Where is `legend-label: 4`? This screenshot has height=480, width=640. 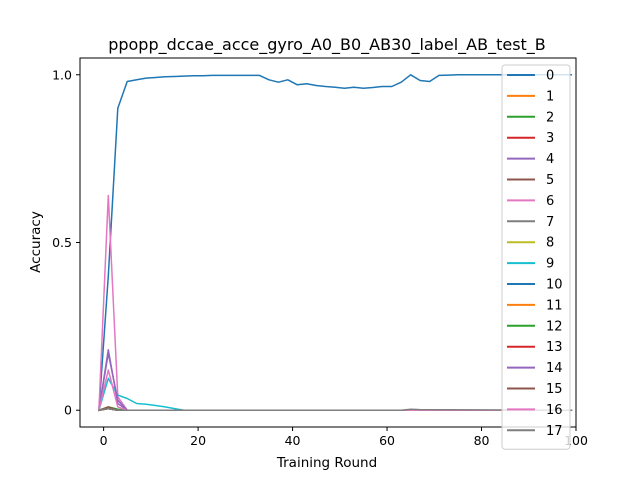 legend-label: 4 is located at coordinates (550, 159).